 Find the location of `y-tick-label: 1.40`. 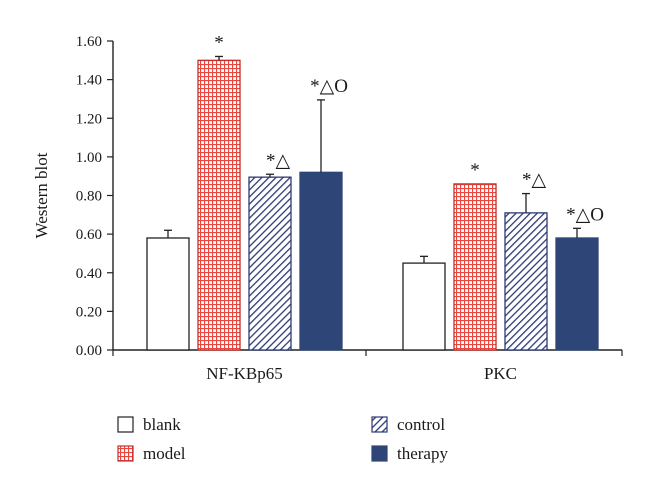

y-tick-label: 1.40 is located at coordinates (89, 81).